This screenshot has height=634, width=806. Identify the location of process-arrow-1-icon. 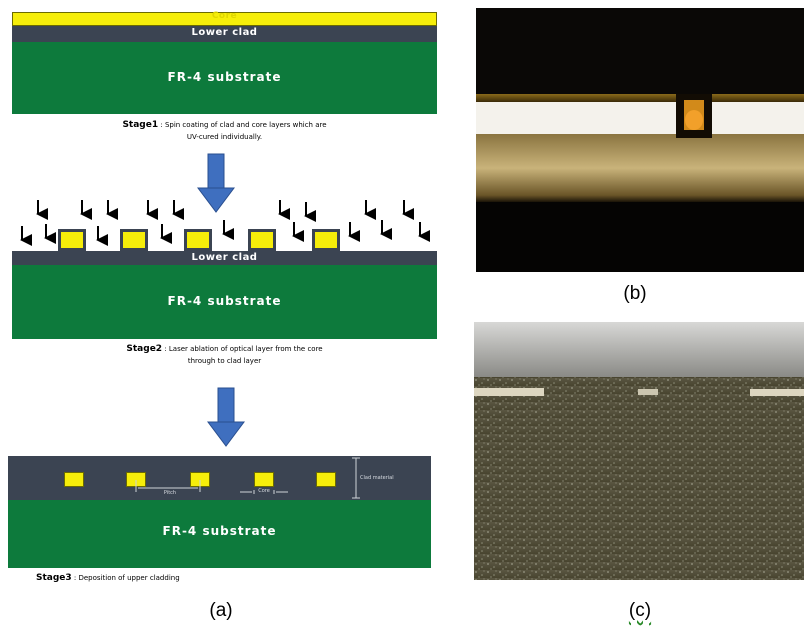
(216, 183).